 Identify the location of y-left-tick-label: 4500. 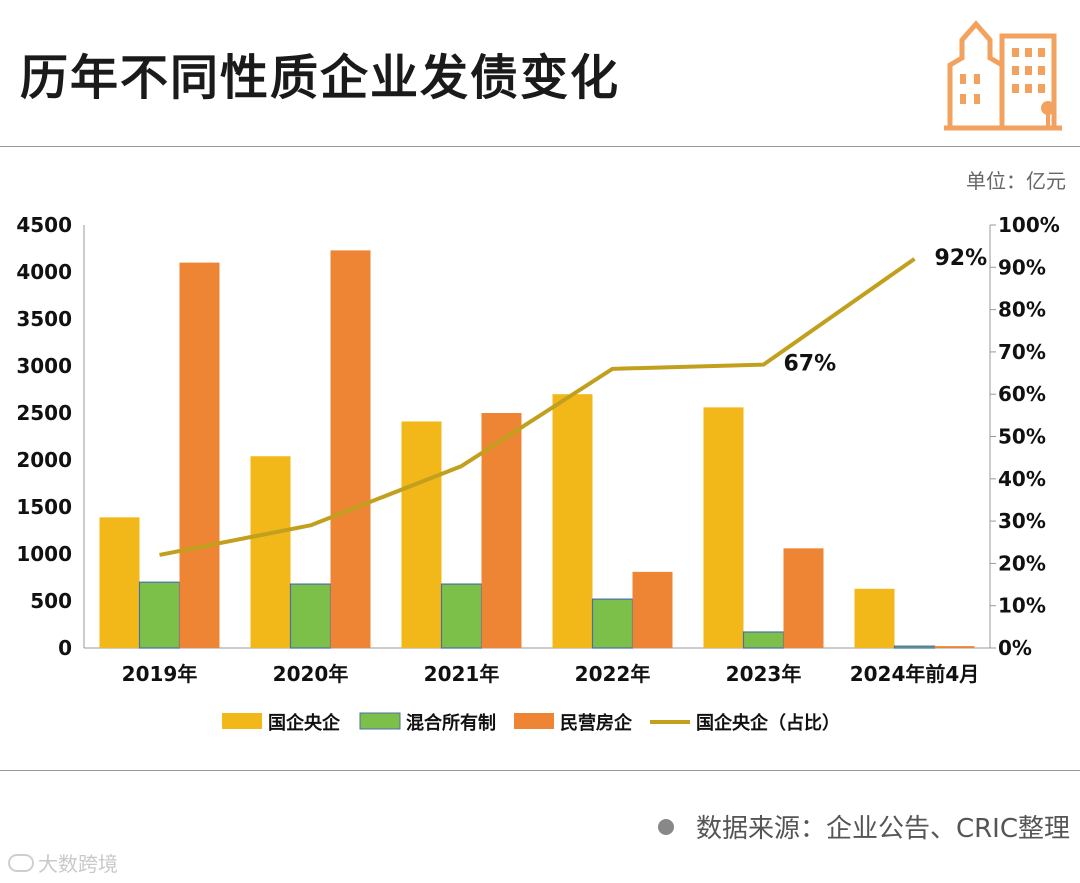
(44, 225).